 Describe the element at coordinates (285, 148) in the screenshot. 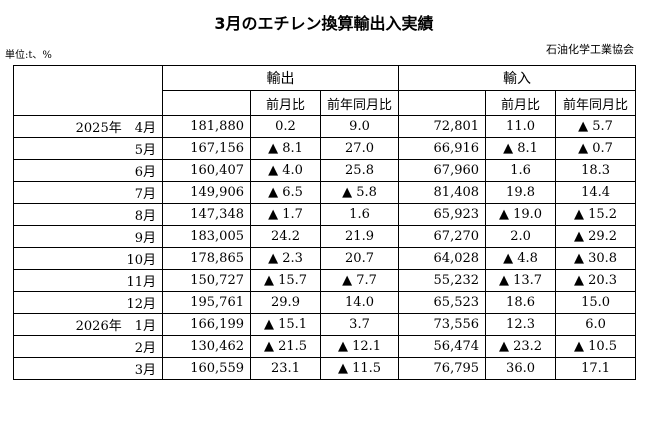

I see `export-mom-cell: ▲ 8.1` at that location.